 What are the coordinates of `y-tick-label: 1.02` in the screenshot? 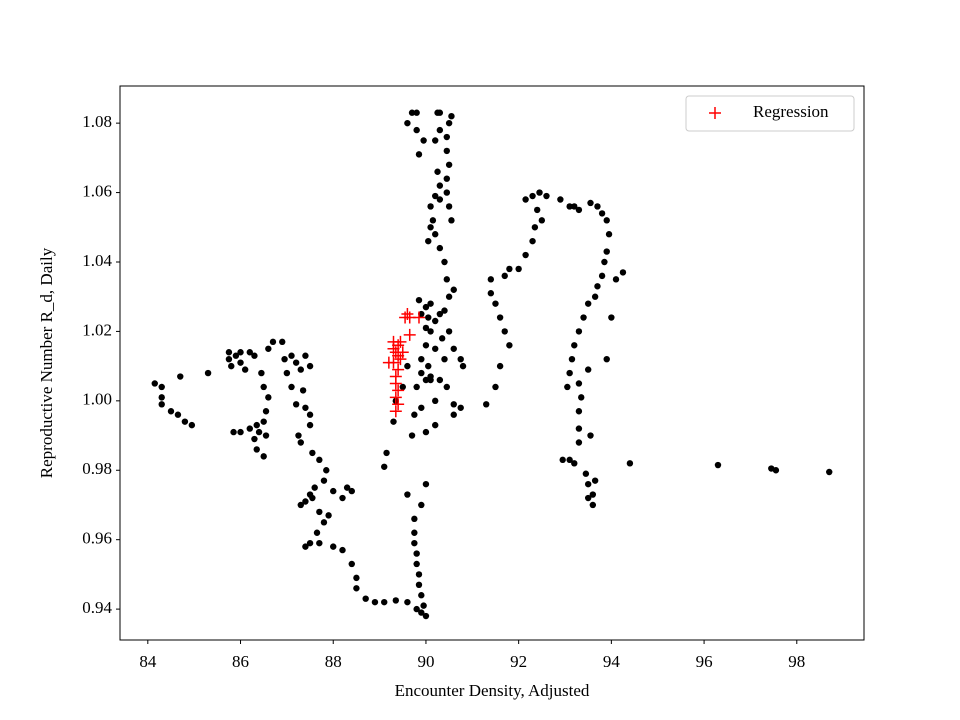 It's located at (97, 329).